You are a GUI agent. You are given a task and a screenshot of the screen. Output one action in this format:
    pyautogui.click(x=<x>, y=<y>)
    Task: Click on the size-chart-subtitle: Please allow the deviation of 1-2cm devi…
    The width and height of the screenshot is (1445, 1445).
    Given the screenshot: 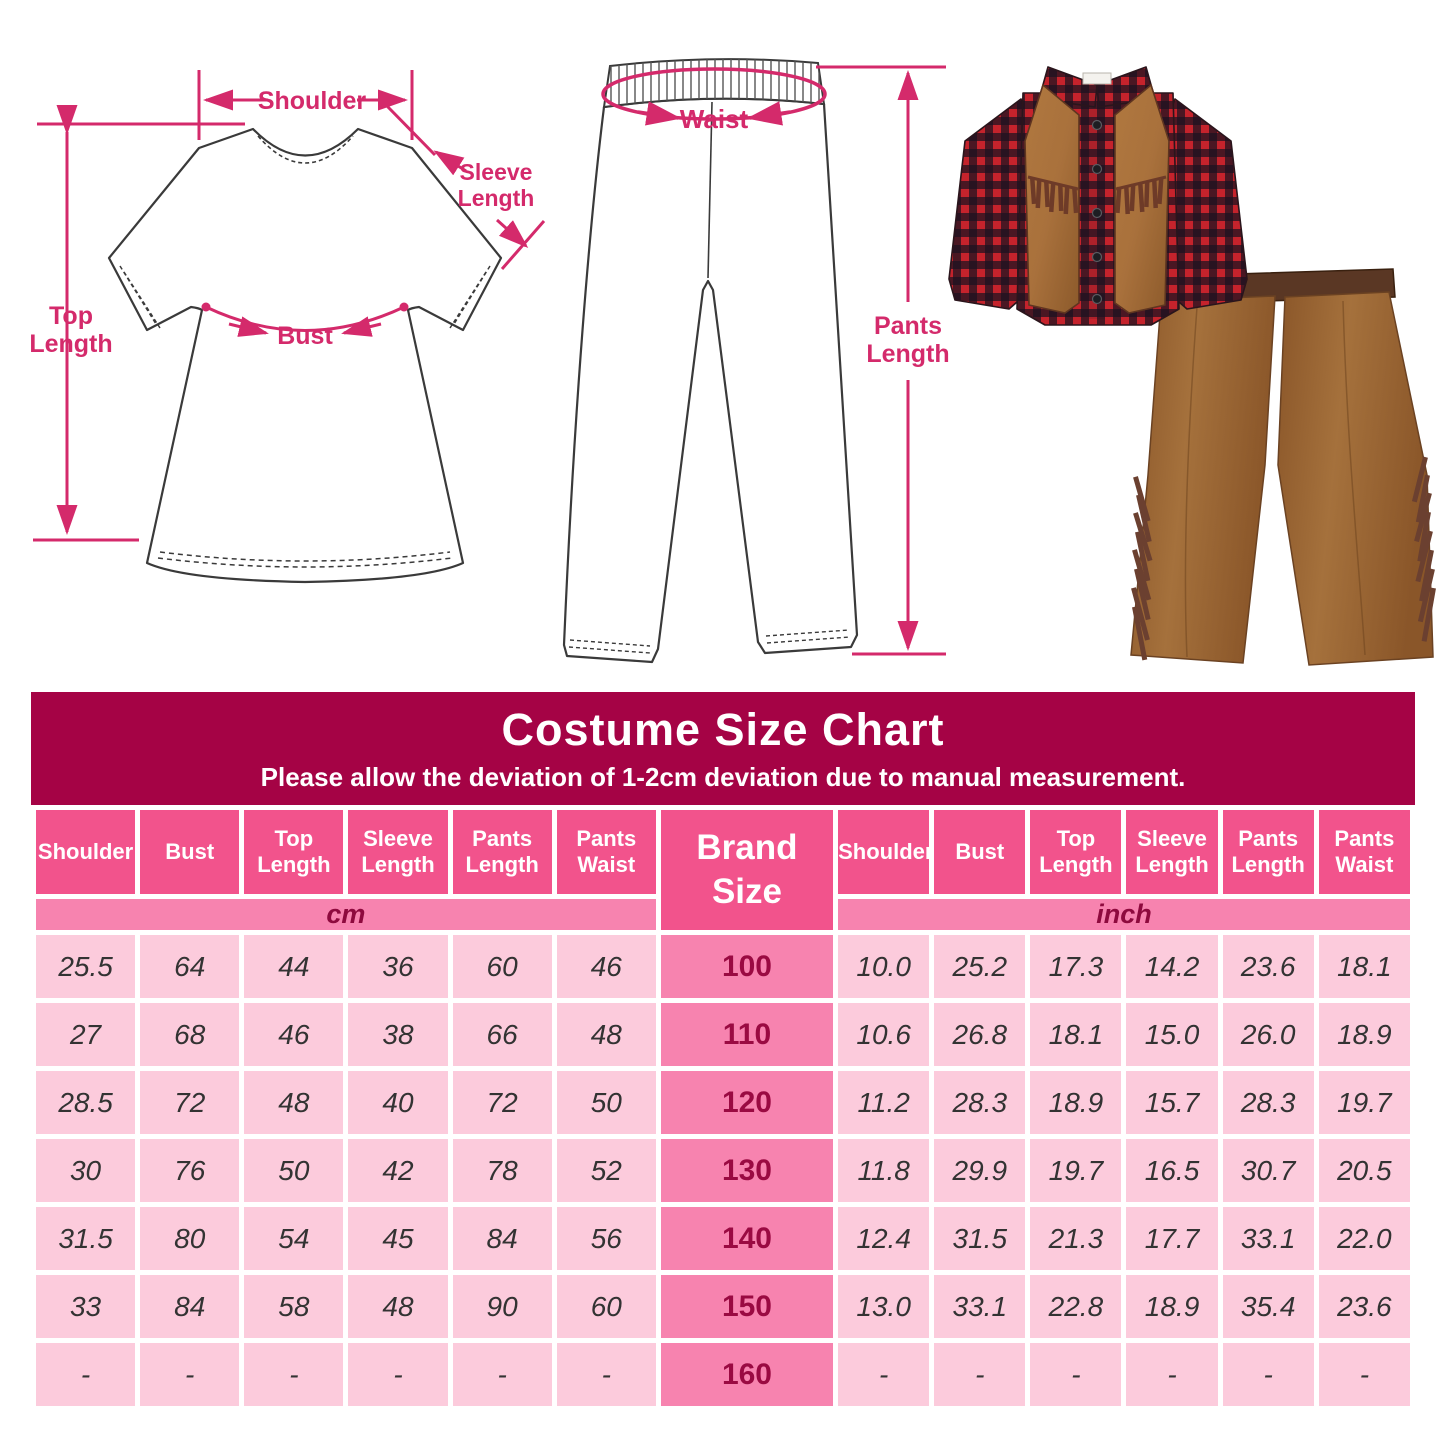 What is the action you would take?
    pyautogui.click(x=723, y=777)
    